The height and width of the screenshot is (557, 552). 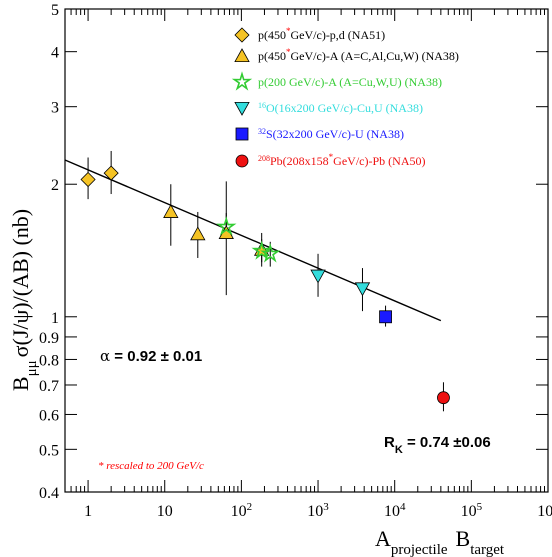 I want to click on legend-entry: p(450*GeV/c)-p,d (NA51), so click(x=321, y=34).